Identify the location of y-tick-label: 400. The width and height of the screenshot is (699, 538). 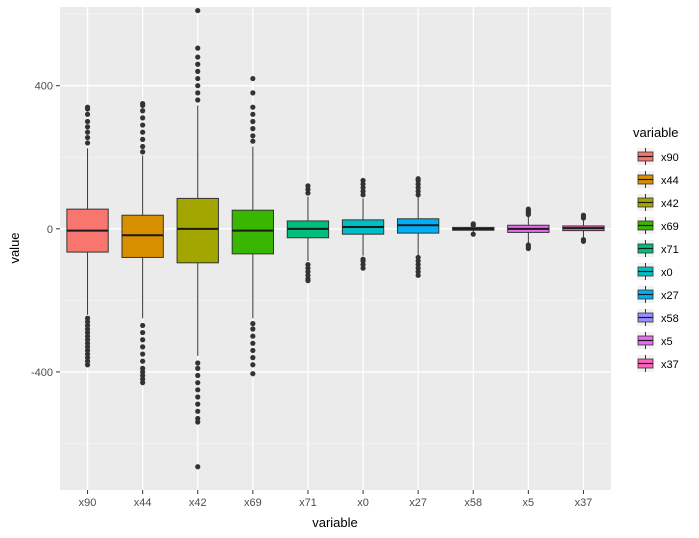
(44, 87).